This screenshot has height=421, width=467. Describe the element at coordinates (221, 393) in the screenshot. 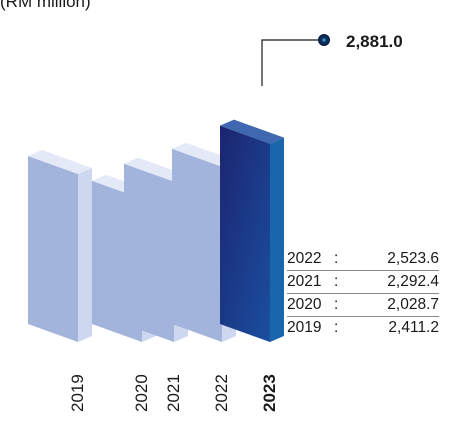

I see `x-tick-label: 2022` at that location.